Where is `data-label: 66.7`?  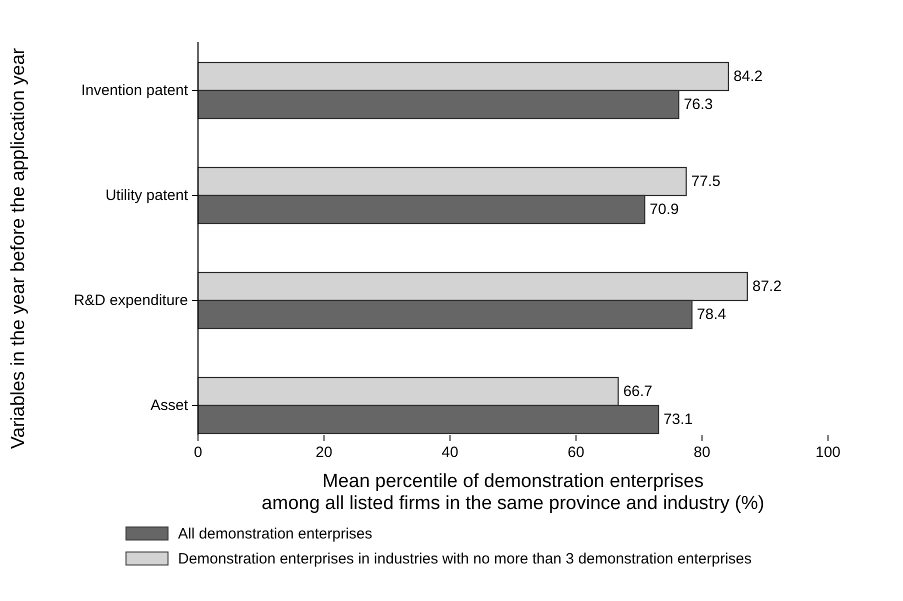
data-label: 66.7 is located at coordinates (637, 391).